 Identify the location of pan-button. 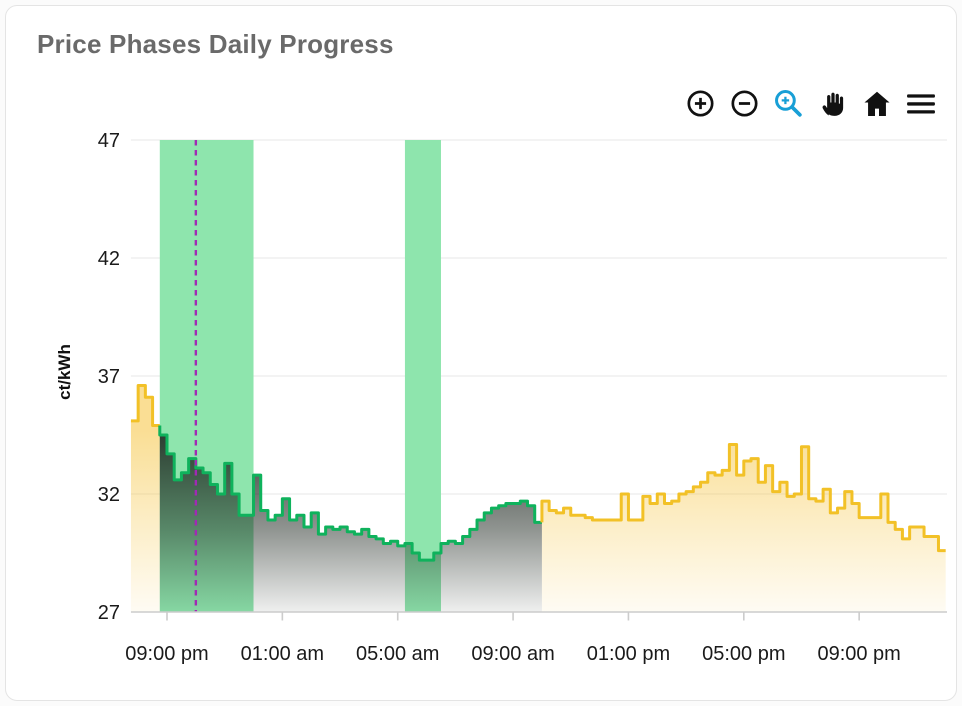
(832, 103).